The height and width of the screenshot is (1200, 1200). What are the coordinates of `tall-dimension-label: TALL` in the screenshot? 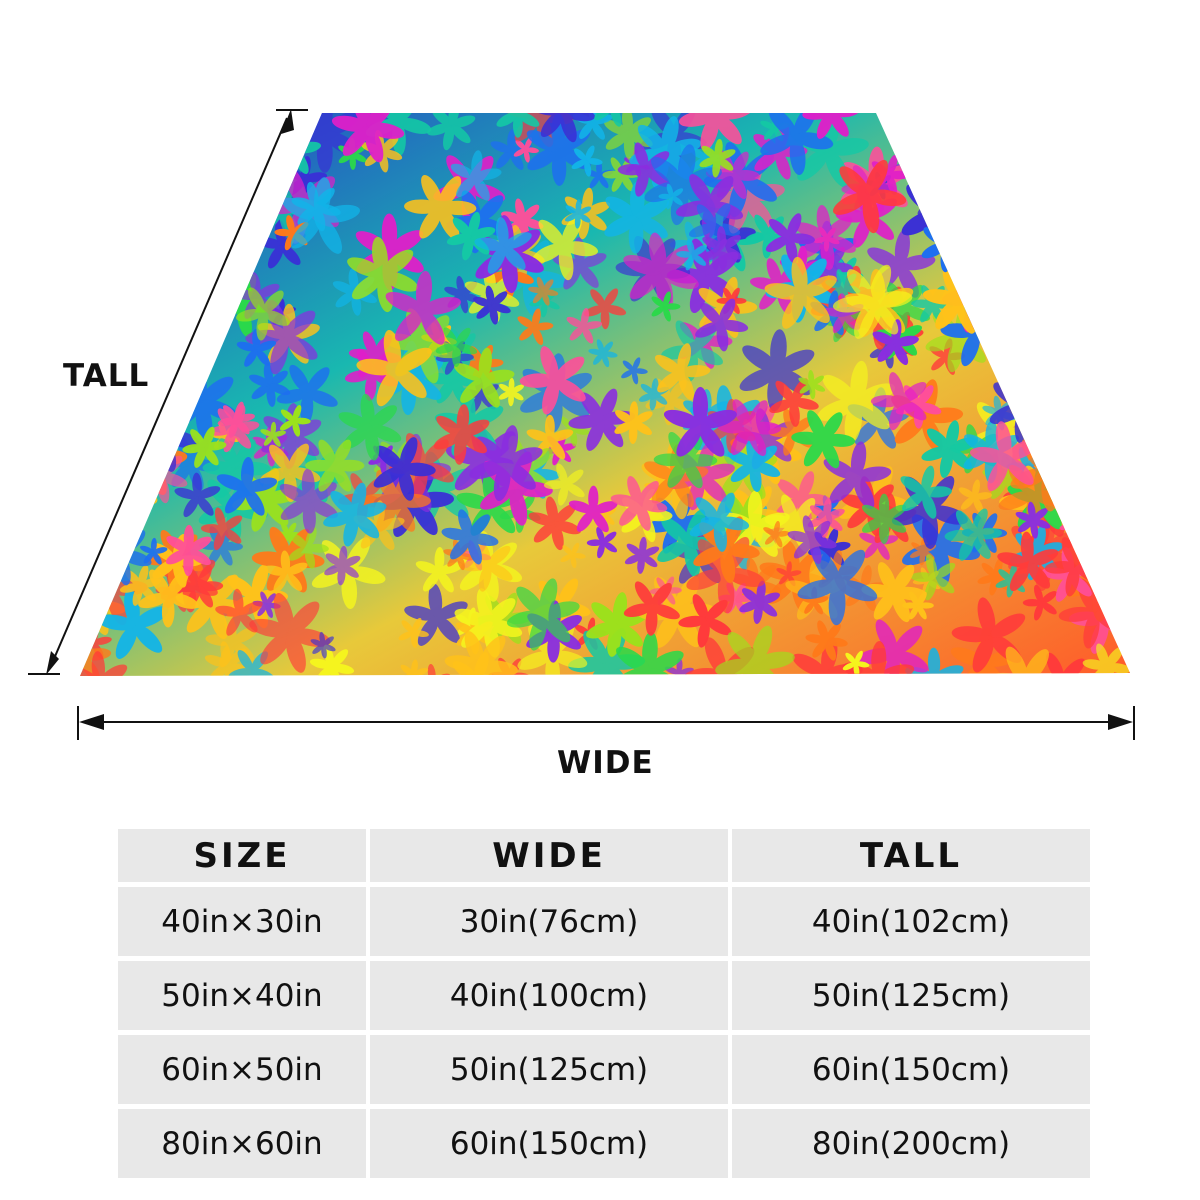 It's located at (106, 376).